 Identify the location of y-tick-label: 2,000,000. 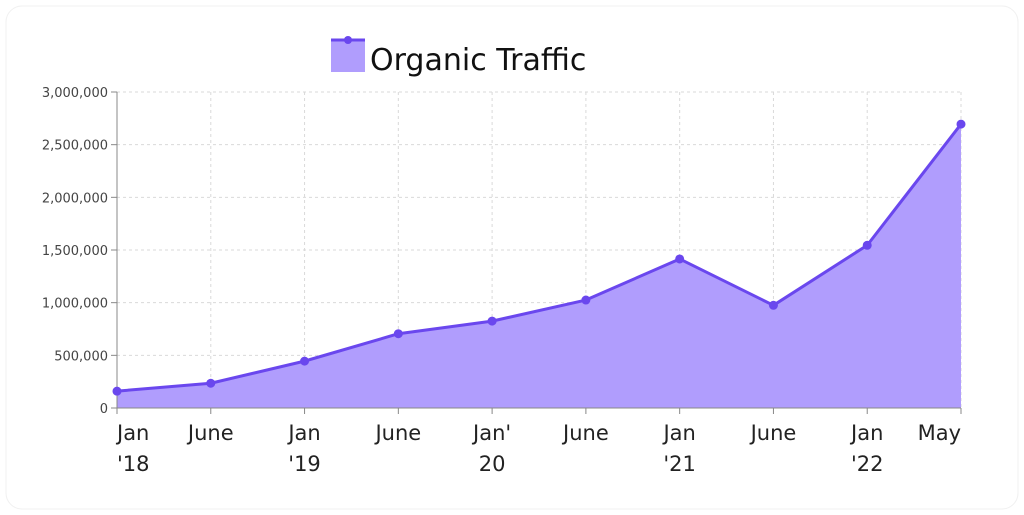
(75, 198).